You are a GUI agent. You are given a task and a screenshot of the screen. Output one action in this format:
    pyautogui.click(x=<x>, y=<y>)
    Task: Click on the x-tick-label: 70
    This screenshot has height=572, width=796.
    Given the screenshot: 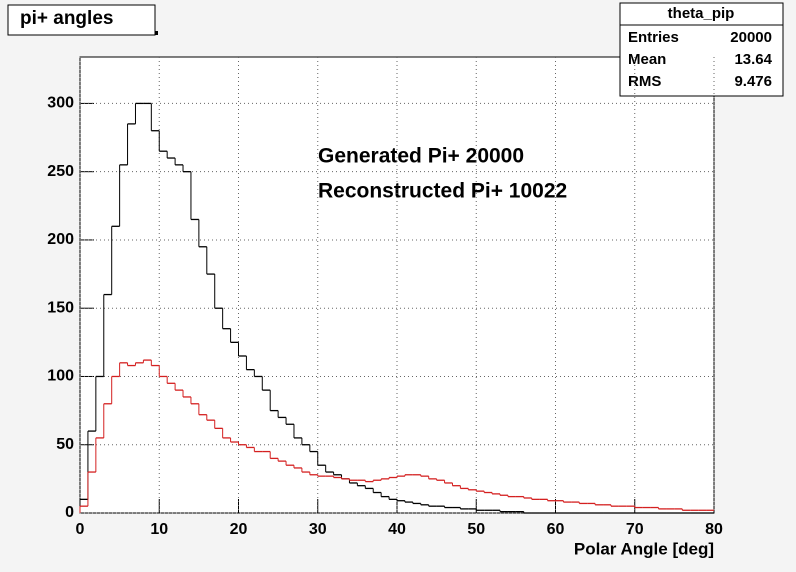 What is the action you would take?
    pyautogui.click(x=635, y=529)
    